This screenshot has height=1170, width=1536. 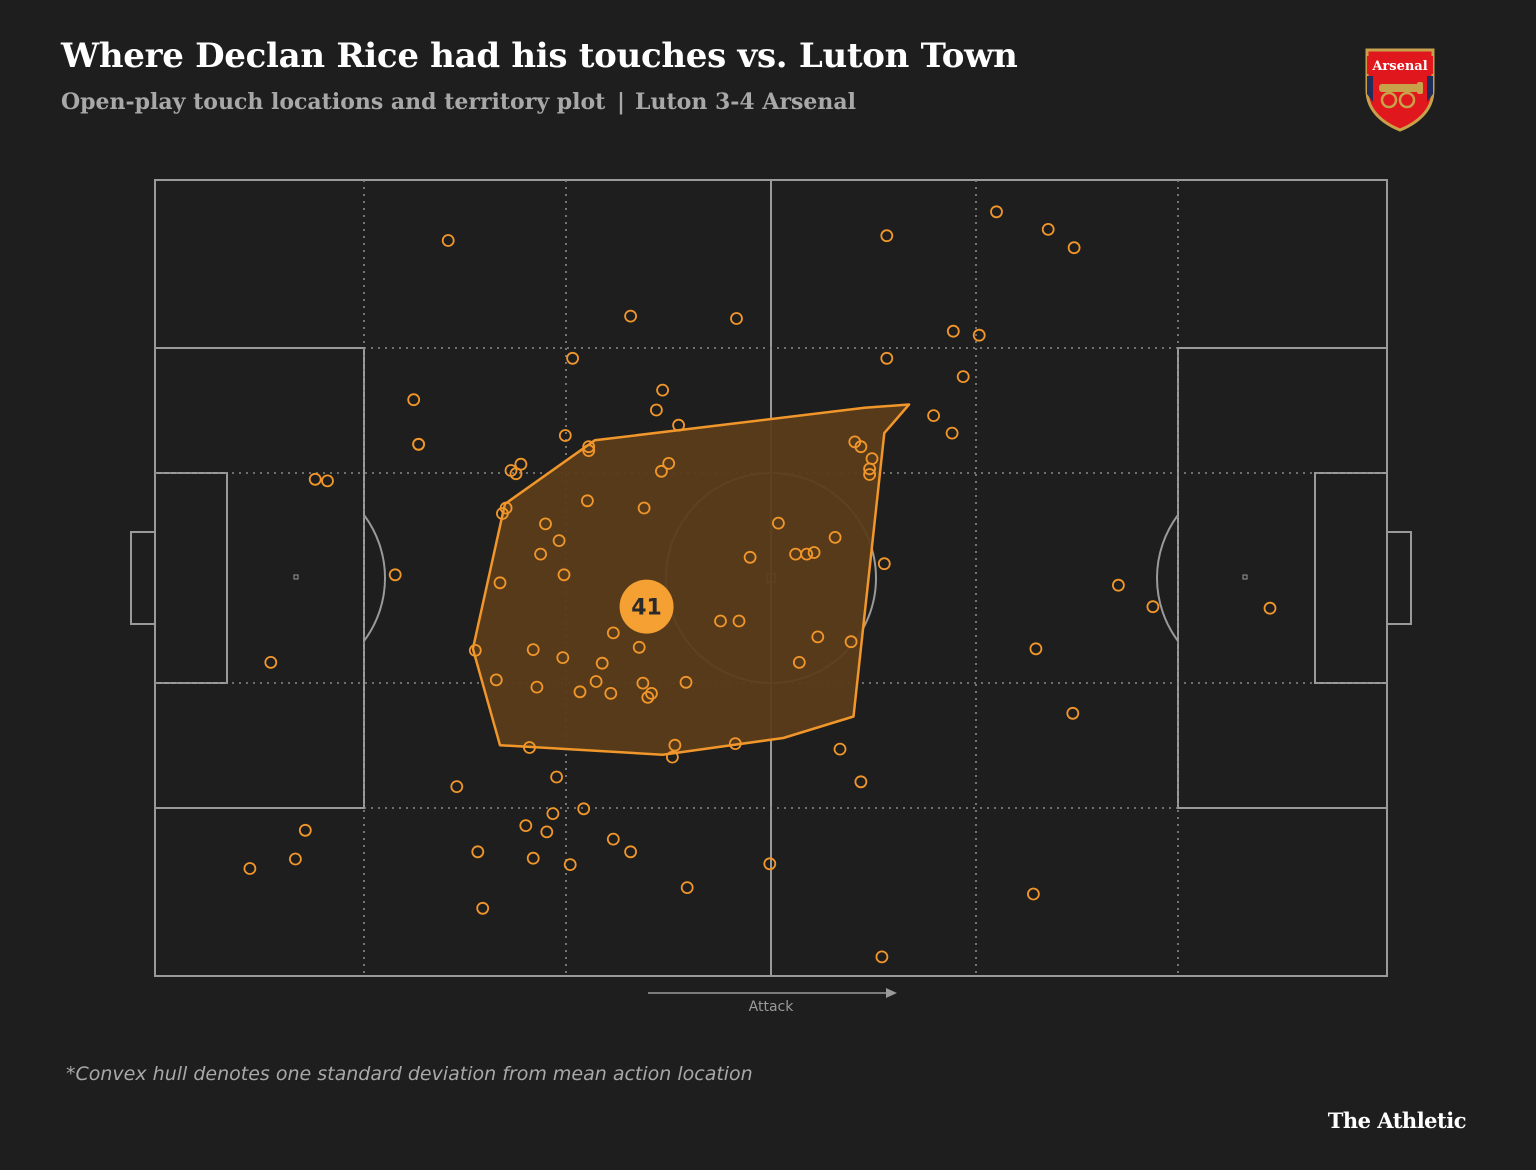 I want to click on convex-hull, so click(x=691, y=579).